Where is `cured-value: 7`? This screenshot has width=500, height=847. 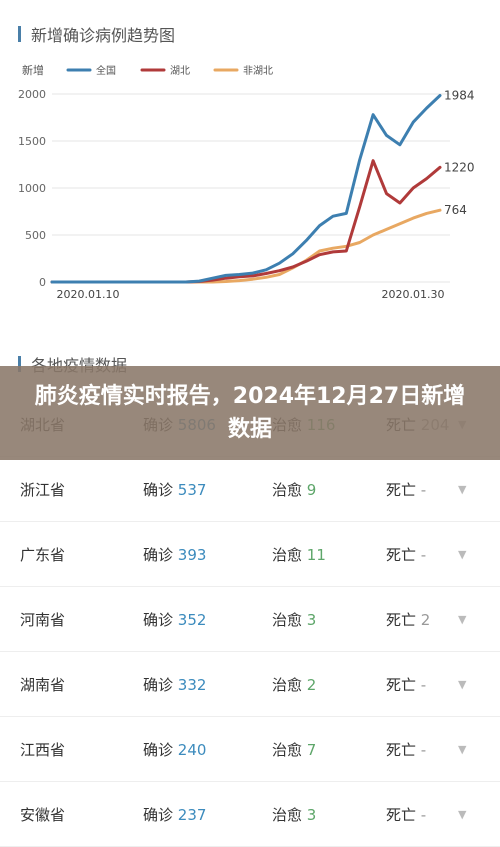
cured-value: 7 is located at coordinates (311, 750).